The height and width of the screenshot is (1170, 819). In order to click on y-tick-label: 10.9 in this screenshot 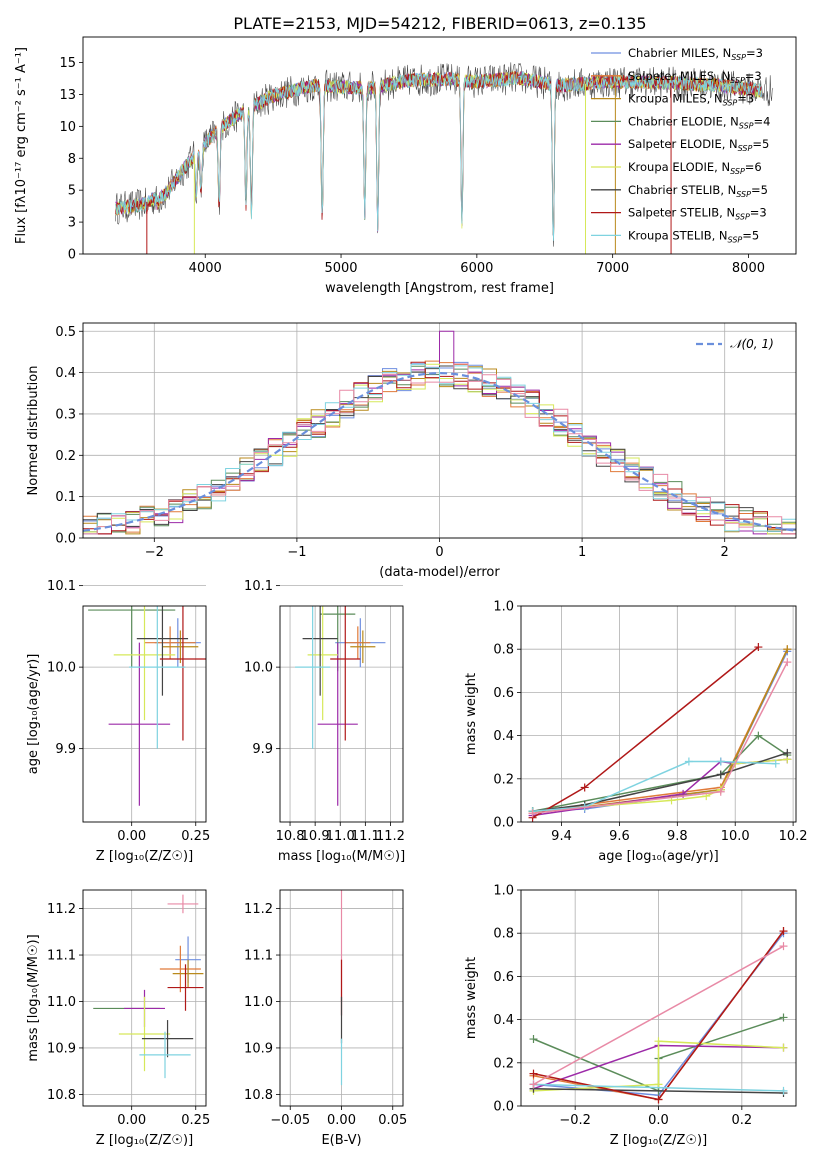, I will do `click(258, 1048)`.